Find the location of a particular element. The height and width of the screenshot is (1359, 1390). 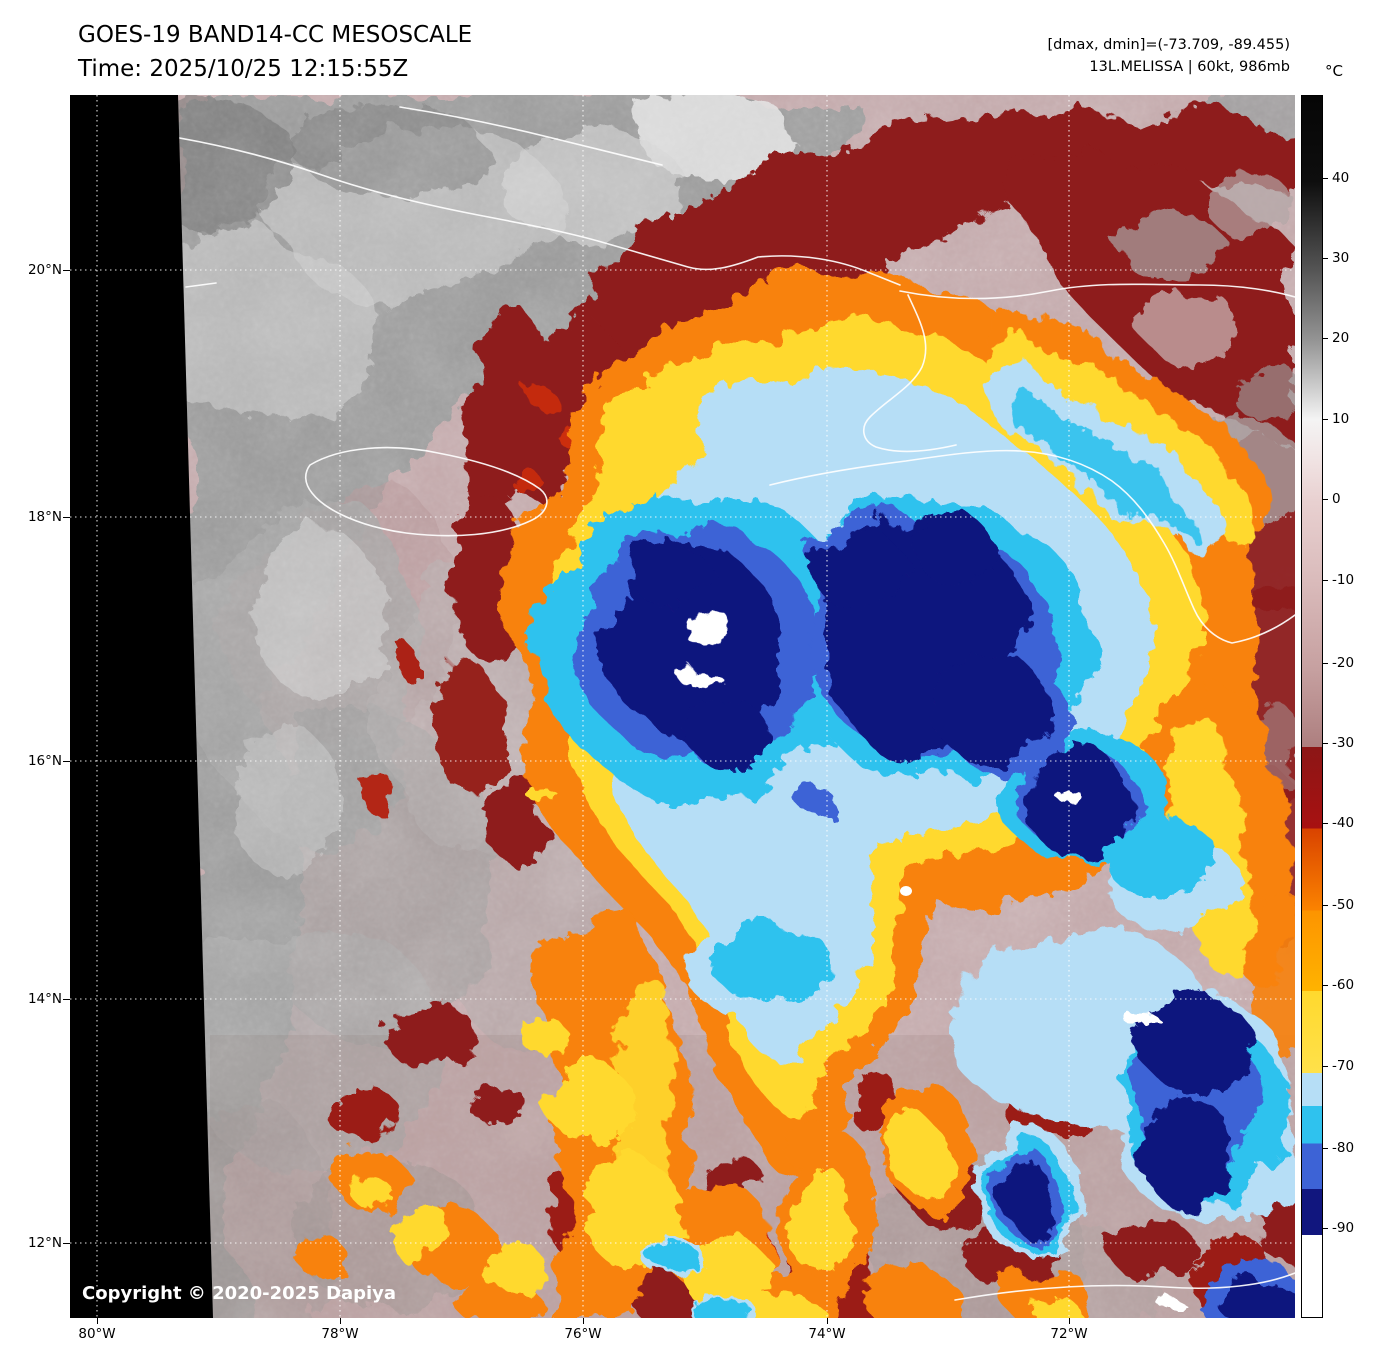

colorbar-tick-label: -50 is located at coordinates (1343, 905).